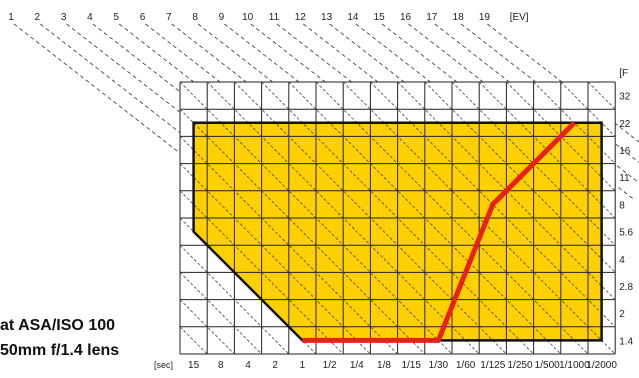 The image size is (639, 378). What do you see at coordinates (626, 233) in the screenshot?
I see `y-tick-label: 5.6` at bounding box center [626, 233].